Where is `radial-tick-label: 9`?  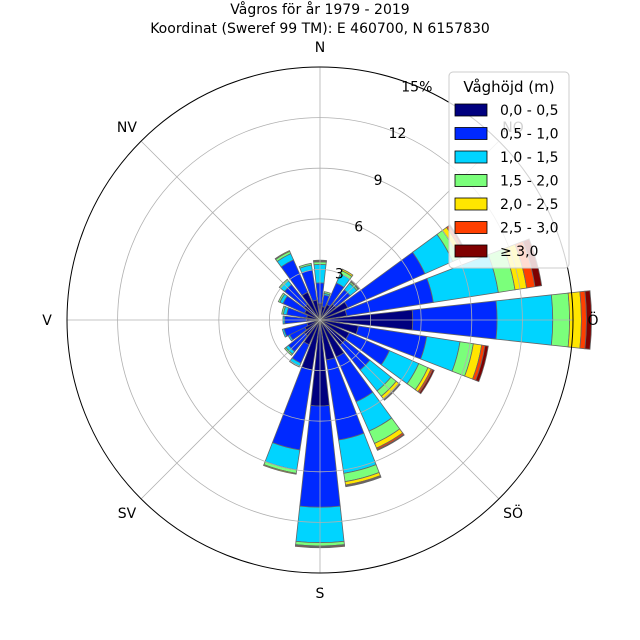 radial-tick-label: 9 is located at coordinates (378, 181).